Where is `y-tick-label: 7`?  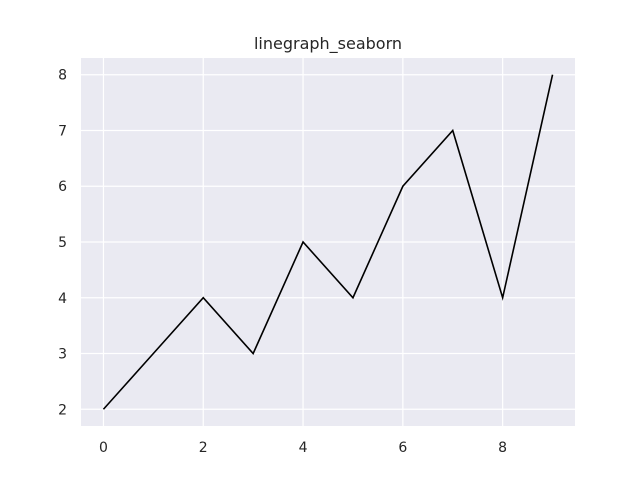
y-tick-label: 7 is located at coordinates (62, 131).